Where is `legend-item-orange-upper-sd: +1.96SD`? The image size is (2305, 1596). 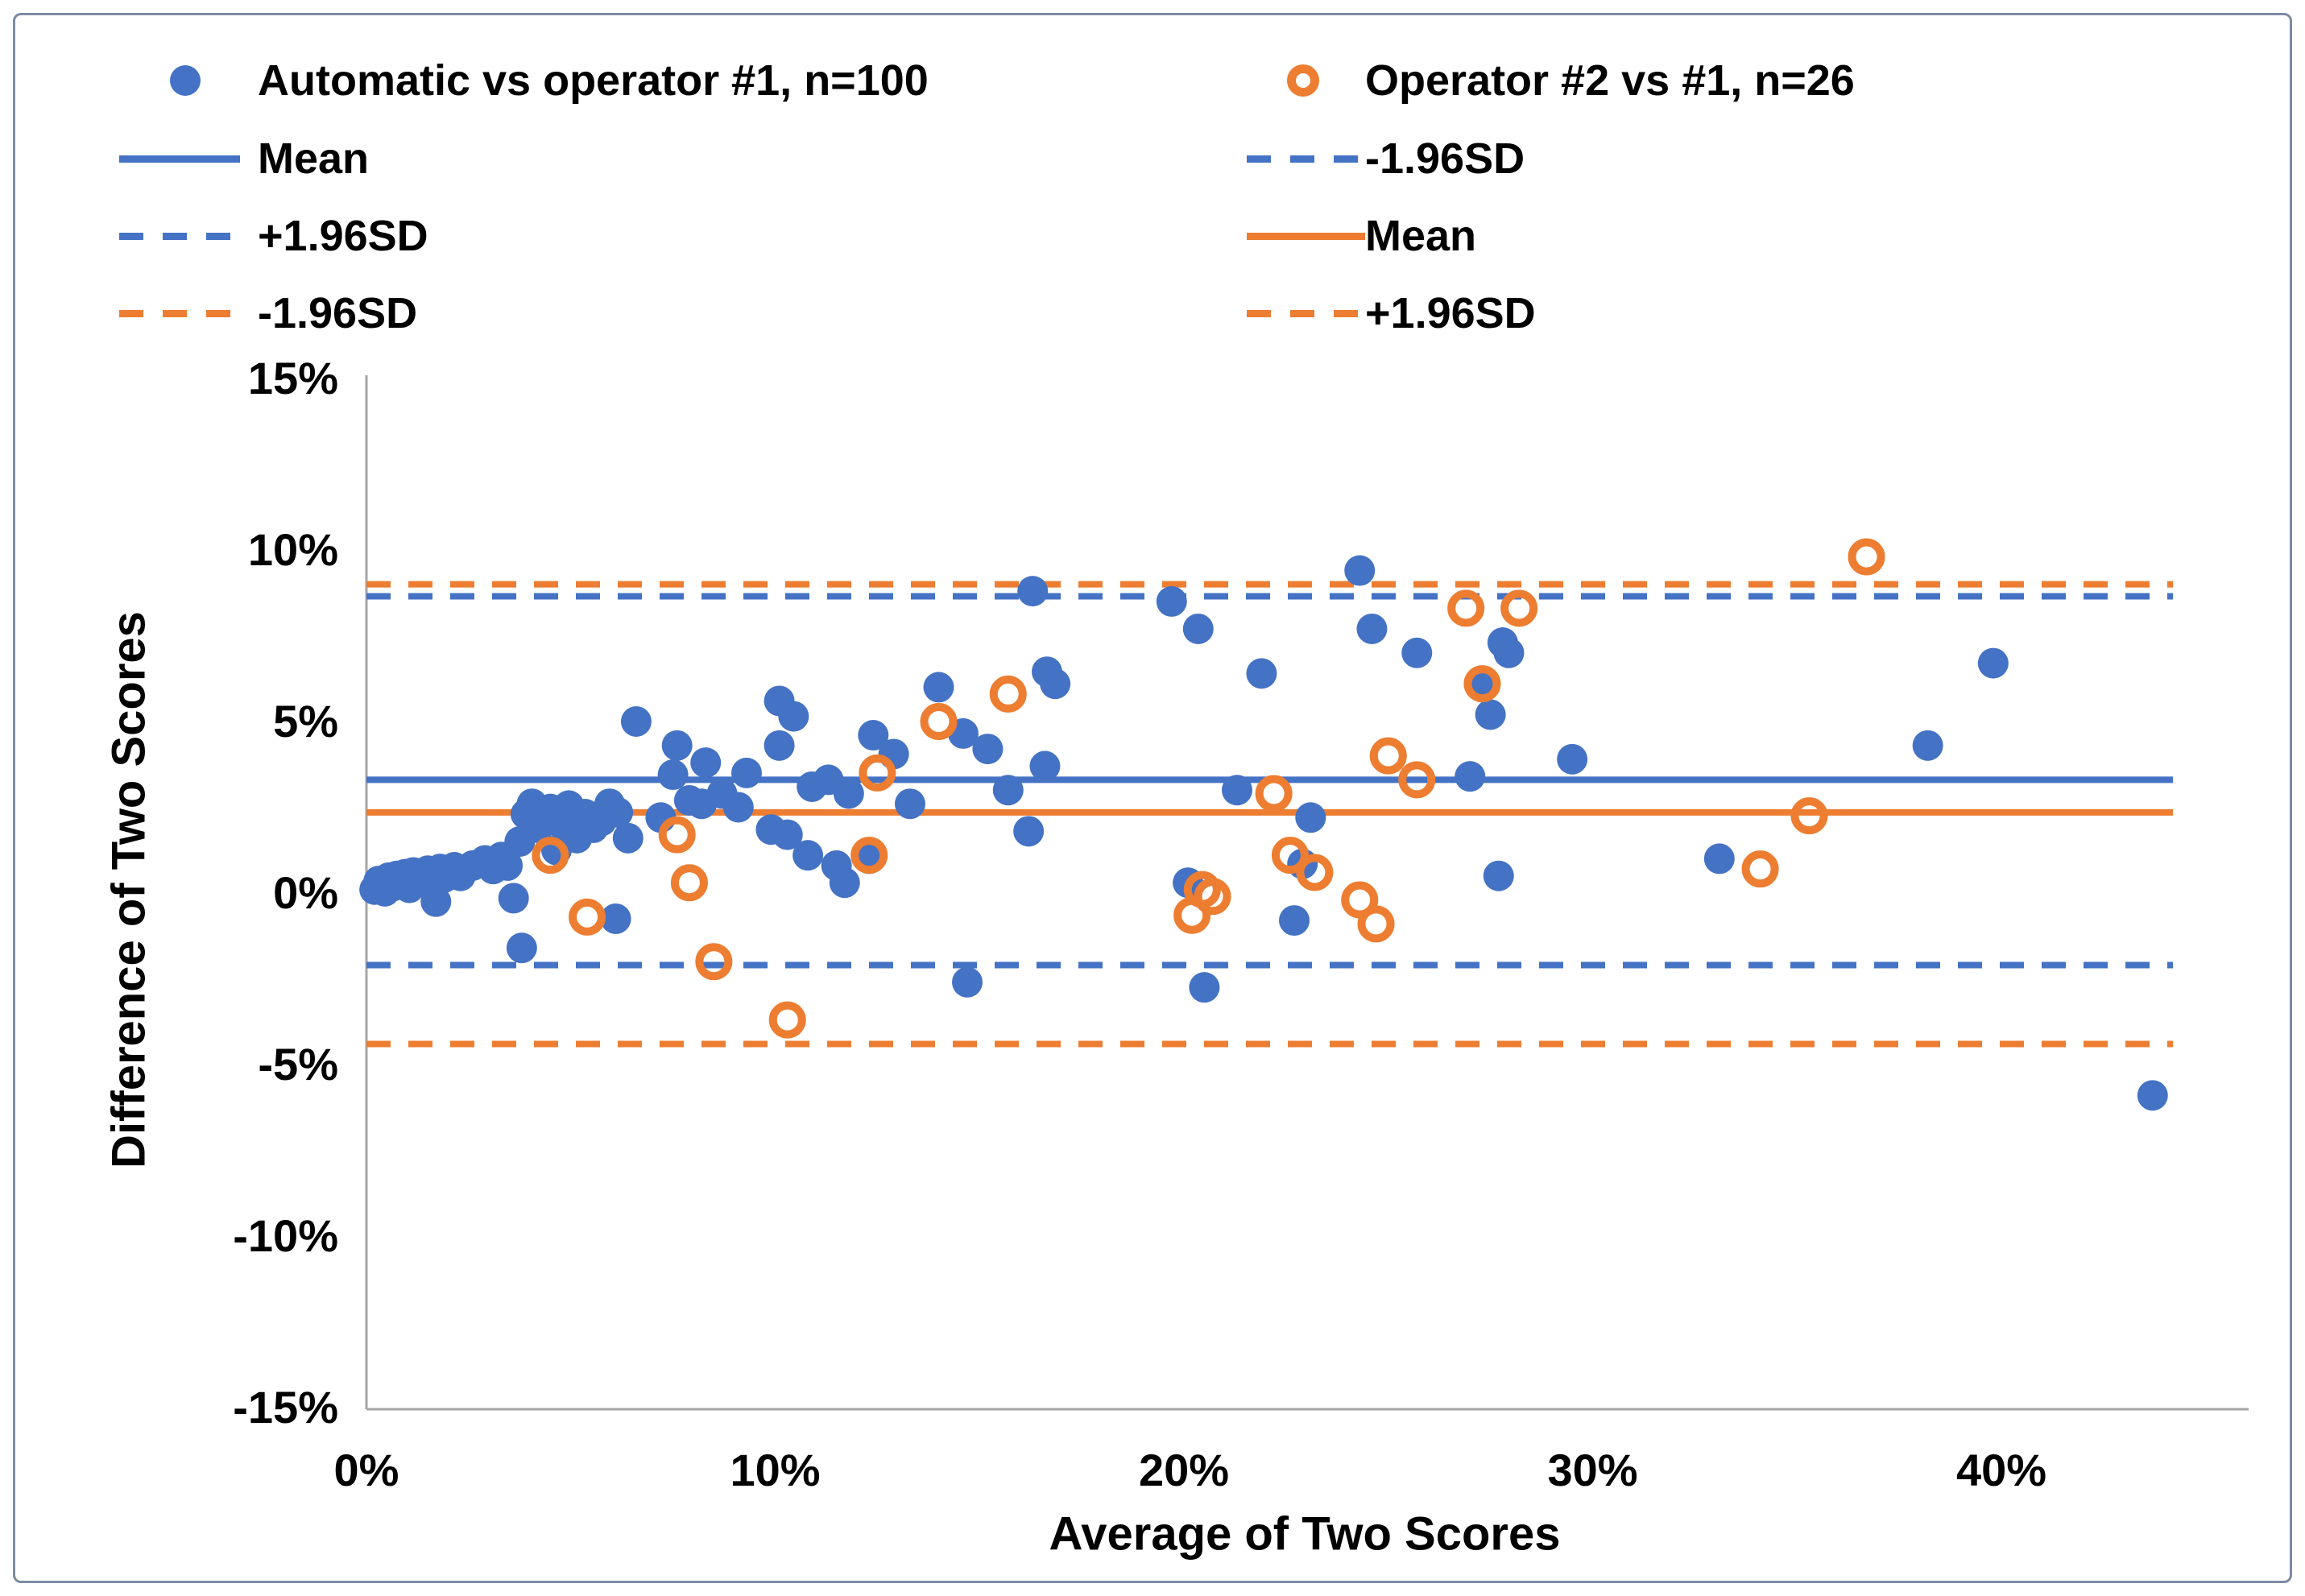 legend-item-orange-upper-sd: +1.96SD is located at coordinates (1388, 313).